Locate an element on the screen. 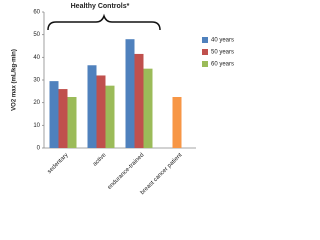  y-tick-label: 20 is located at coordinates (36, 103).